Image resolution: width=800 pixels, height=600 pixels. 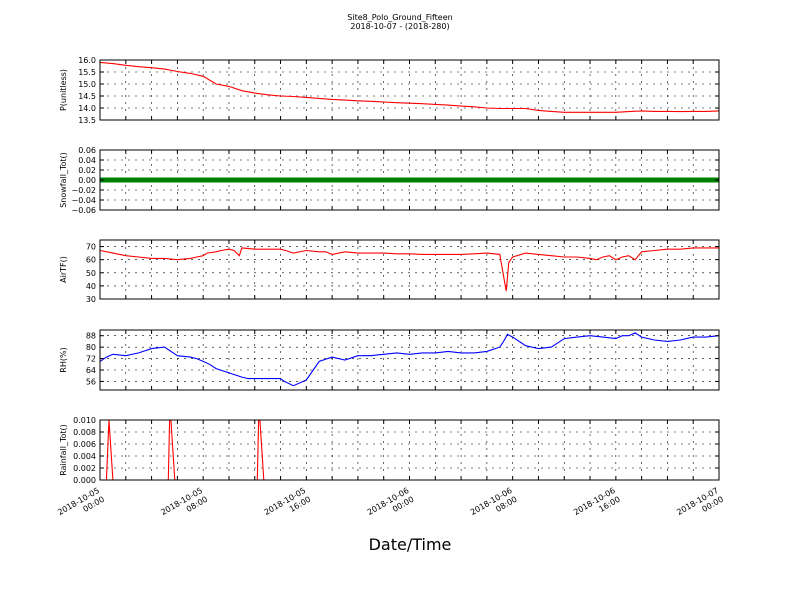 What do you see at coordinates (91, 336) in the screenshot?
I see `y-tick-label: 88` at bounding box center [91, 336].